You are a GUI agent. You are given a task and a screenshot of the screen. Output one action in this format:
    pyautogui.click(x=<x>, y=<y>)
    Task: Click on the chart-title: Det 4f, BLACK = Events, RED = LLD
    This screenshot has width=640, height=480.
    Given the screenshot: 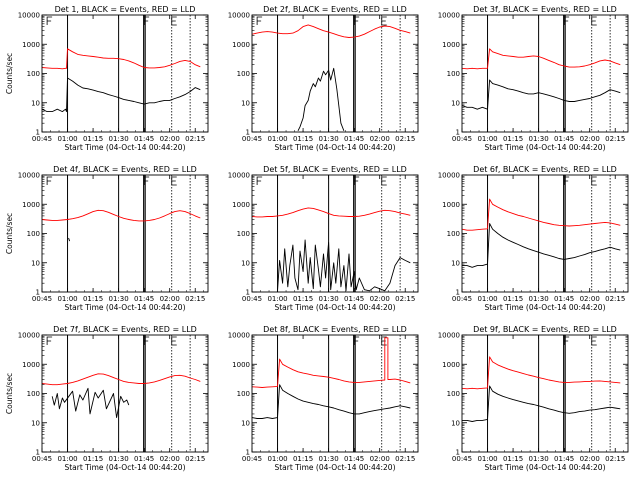 What is the action you would take?
    pyautogui.click(x=125, y=169)
    